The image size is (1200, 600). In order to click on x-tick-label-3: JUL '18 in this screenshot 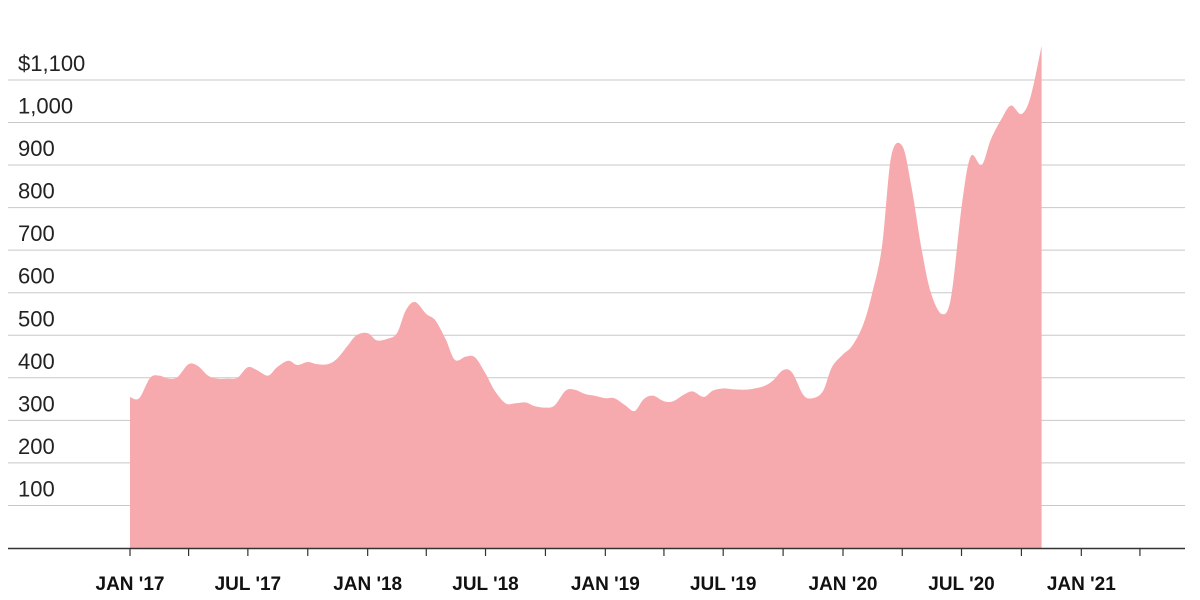, I will do `click(485, 584)`.